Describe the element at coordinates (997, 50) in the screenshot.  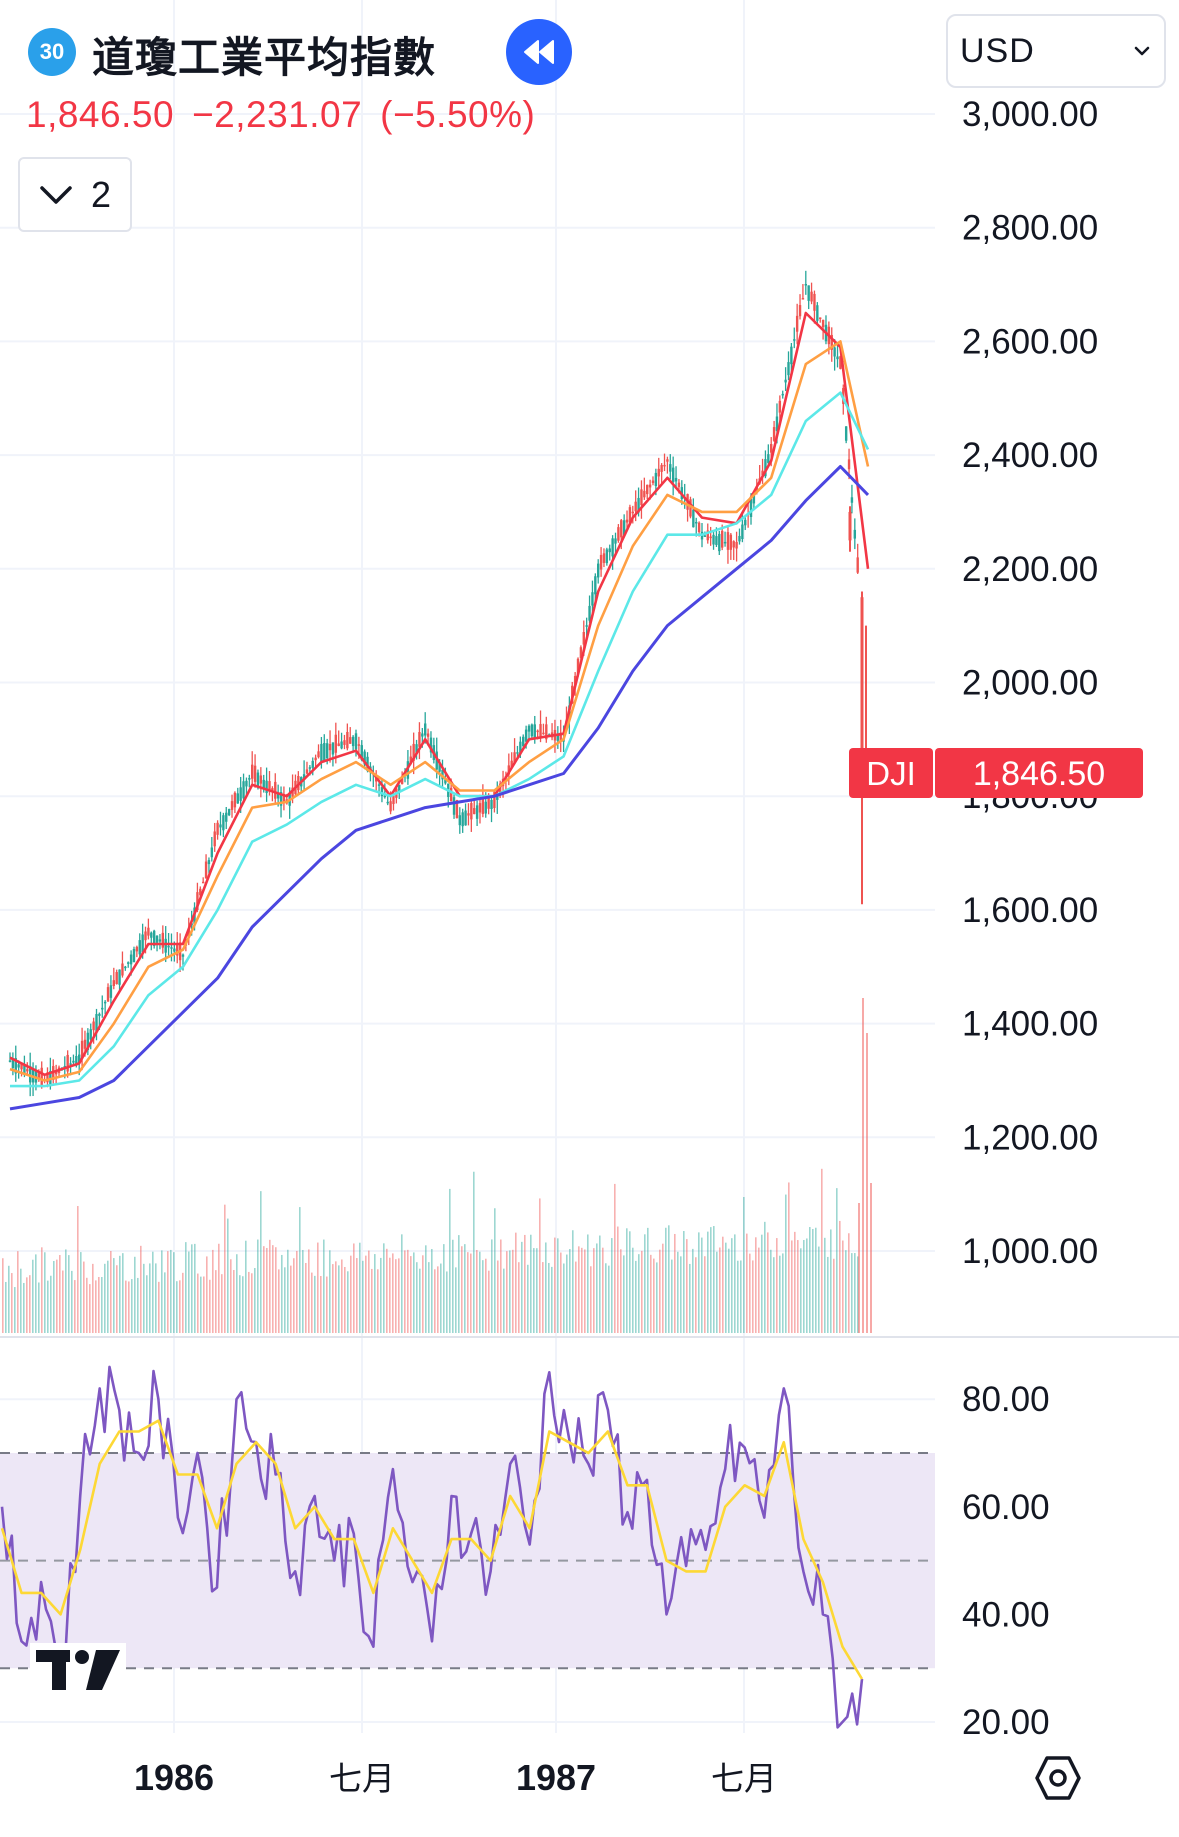
I see `currency-value: USD` at that location.